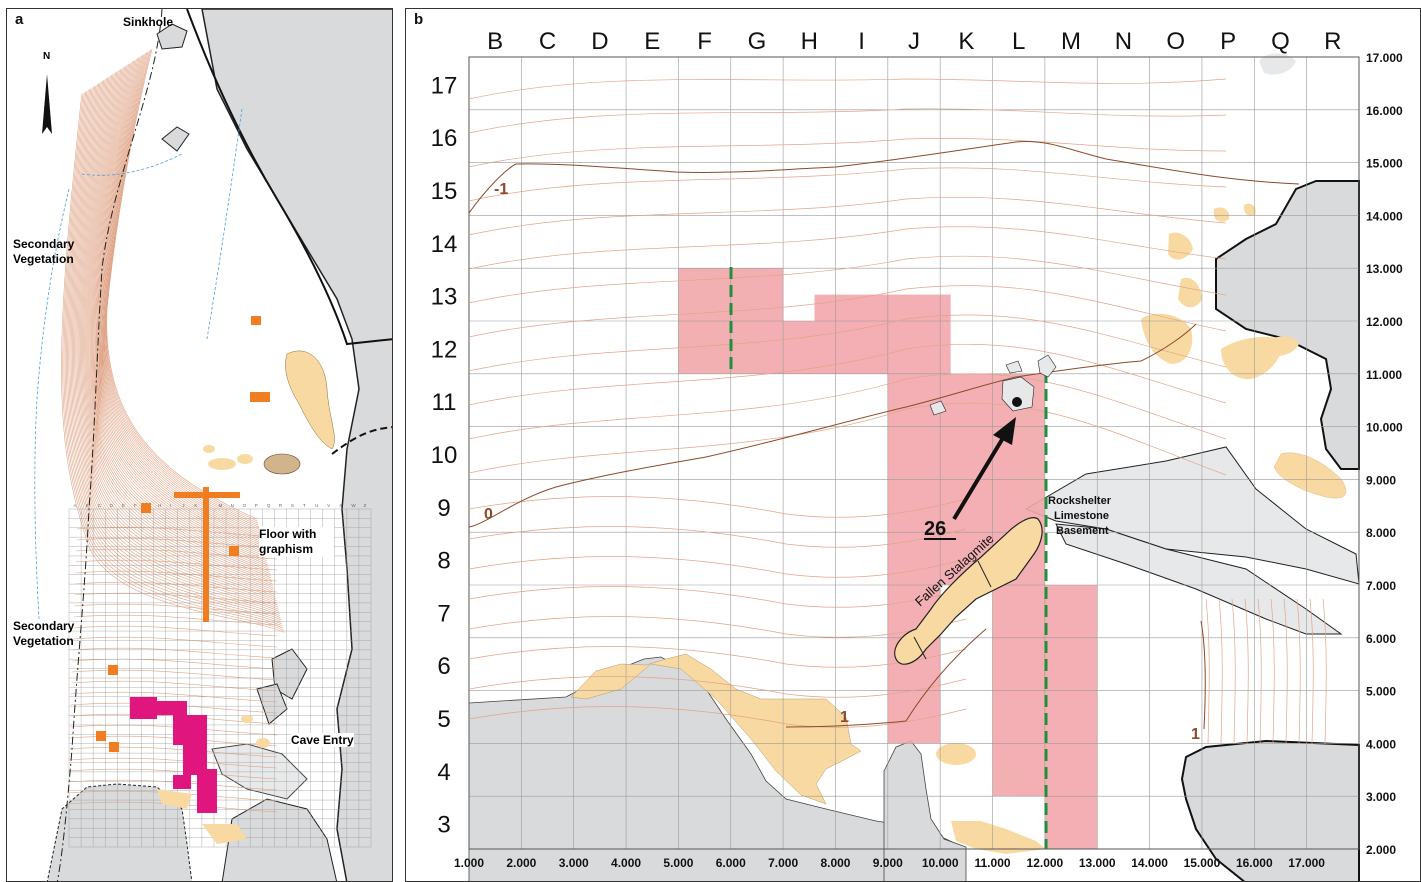 The height and width of the screenshot is (882, 1421). Describe the element at coordinates (279, 839) in the screenshot. I see `bottom-rock-right` at that location.